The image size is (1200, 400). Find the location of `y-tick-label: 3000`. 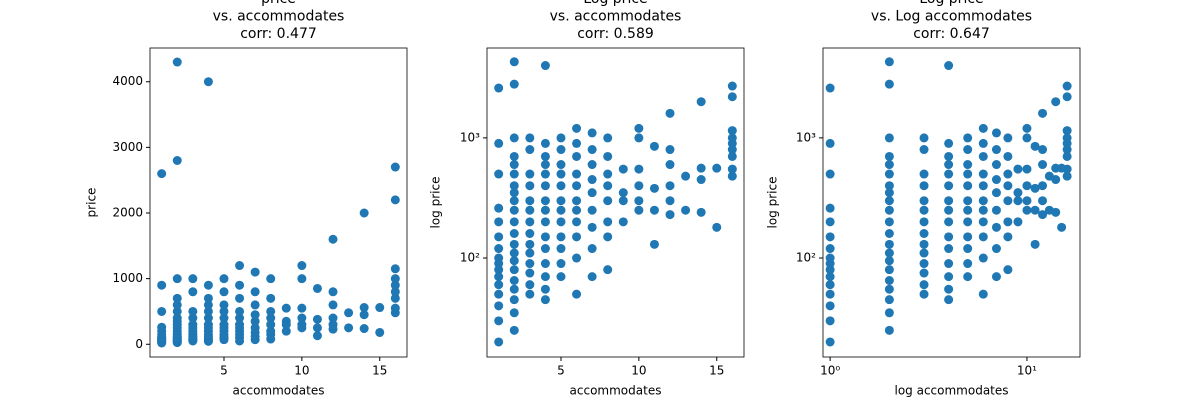

y-tick-label: 3000 is located at coordinates (127, 147).